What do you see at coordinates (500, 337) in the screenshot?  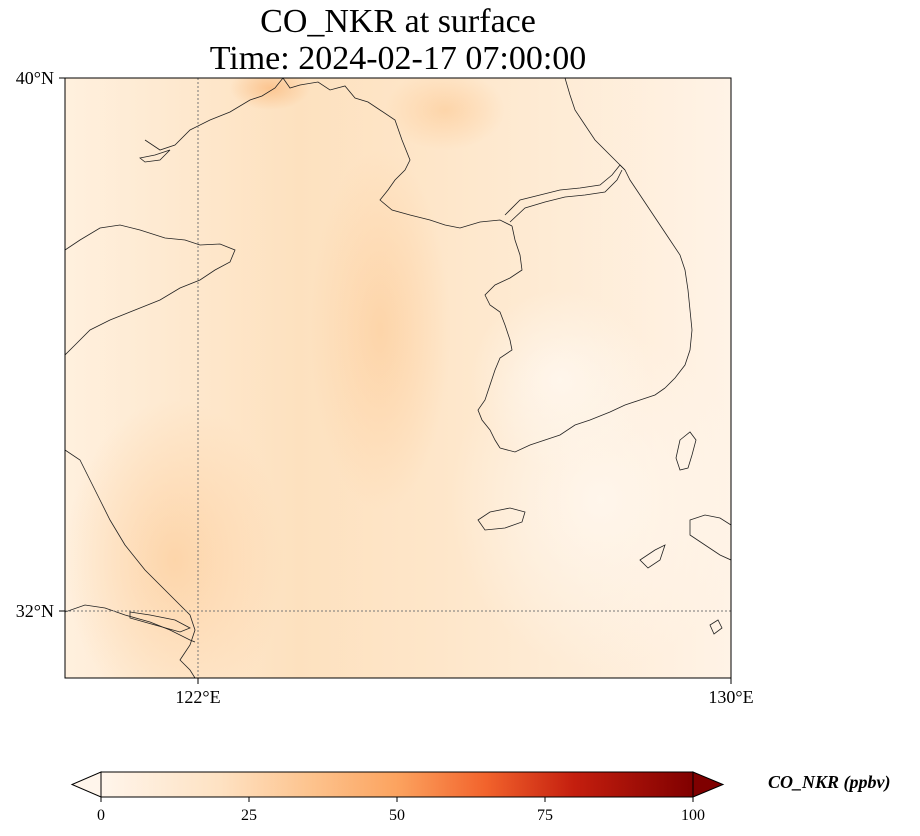 I see `coastline-north-korea-west` at bounding box center [500, 337].